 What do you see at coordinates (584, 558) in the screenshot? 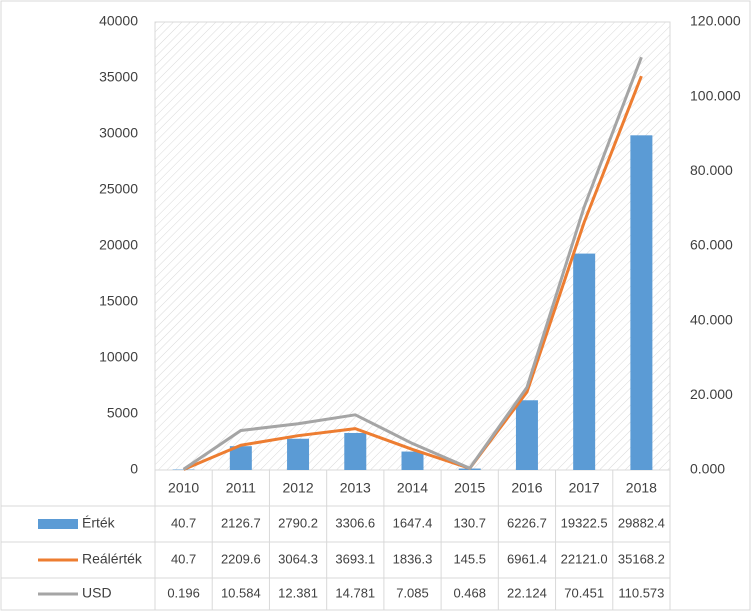
I see `table-cell: 22121.0` at bounding box center [584, 558].